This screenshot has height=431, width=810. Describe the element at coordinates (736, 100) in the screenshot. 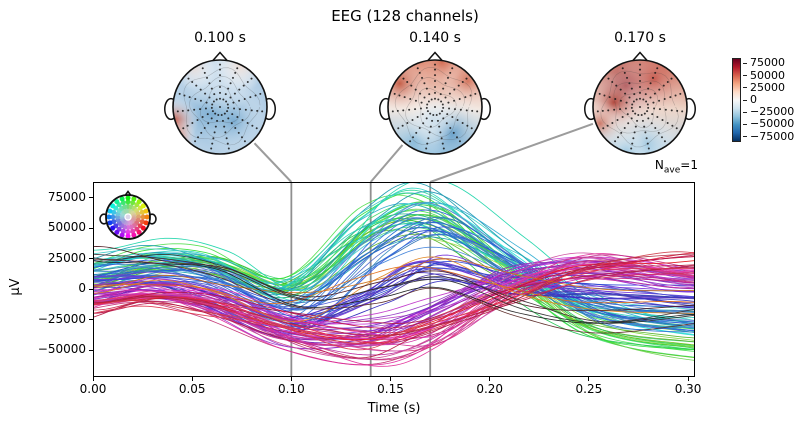

I see `colorbar-gradient` at that location.